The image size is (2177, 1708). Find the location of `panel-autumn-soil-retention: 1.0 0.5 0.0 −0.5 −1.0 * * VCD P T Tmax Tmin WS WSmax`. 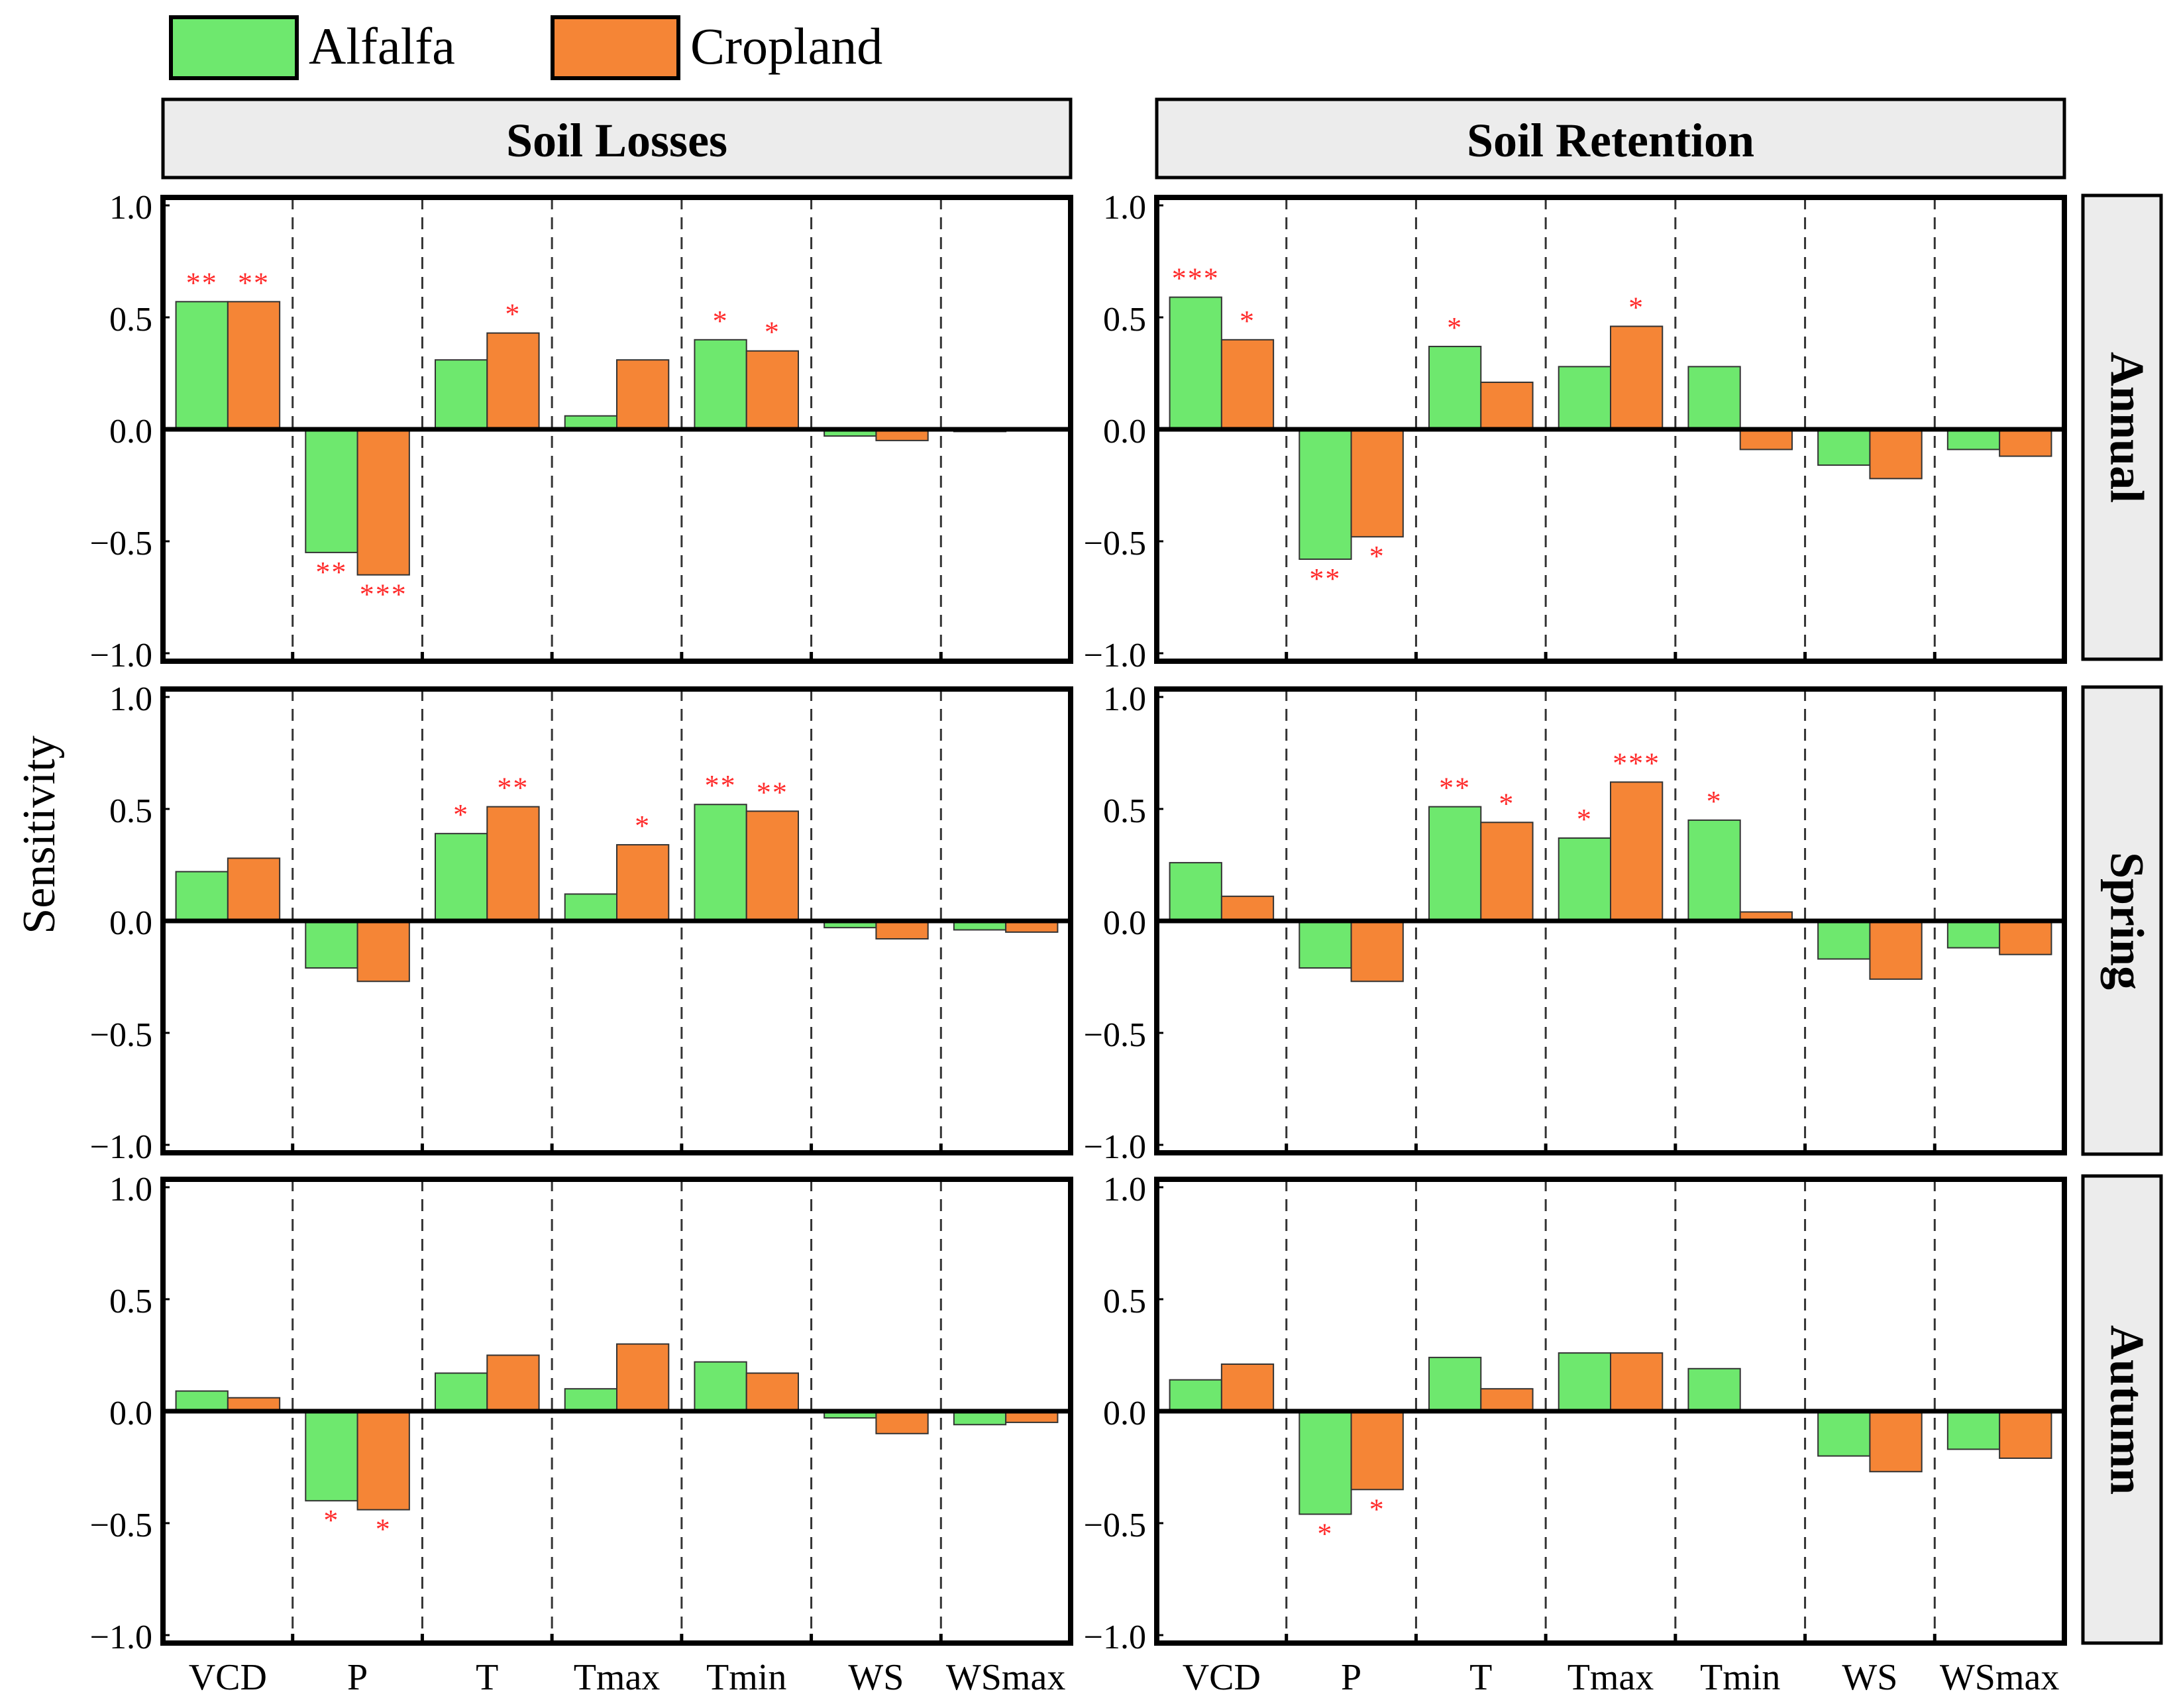

panel-autumn-soil-retention: 1.0 0.5 0.0 −0.5 −1.0 * * VCD P T Tmax Tmin WS WSmax is located at coordinates (1576, 1434).